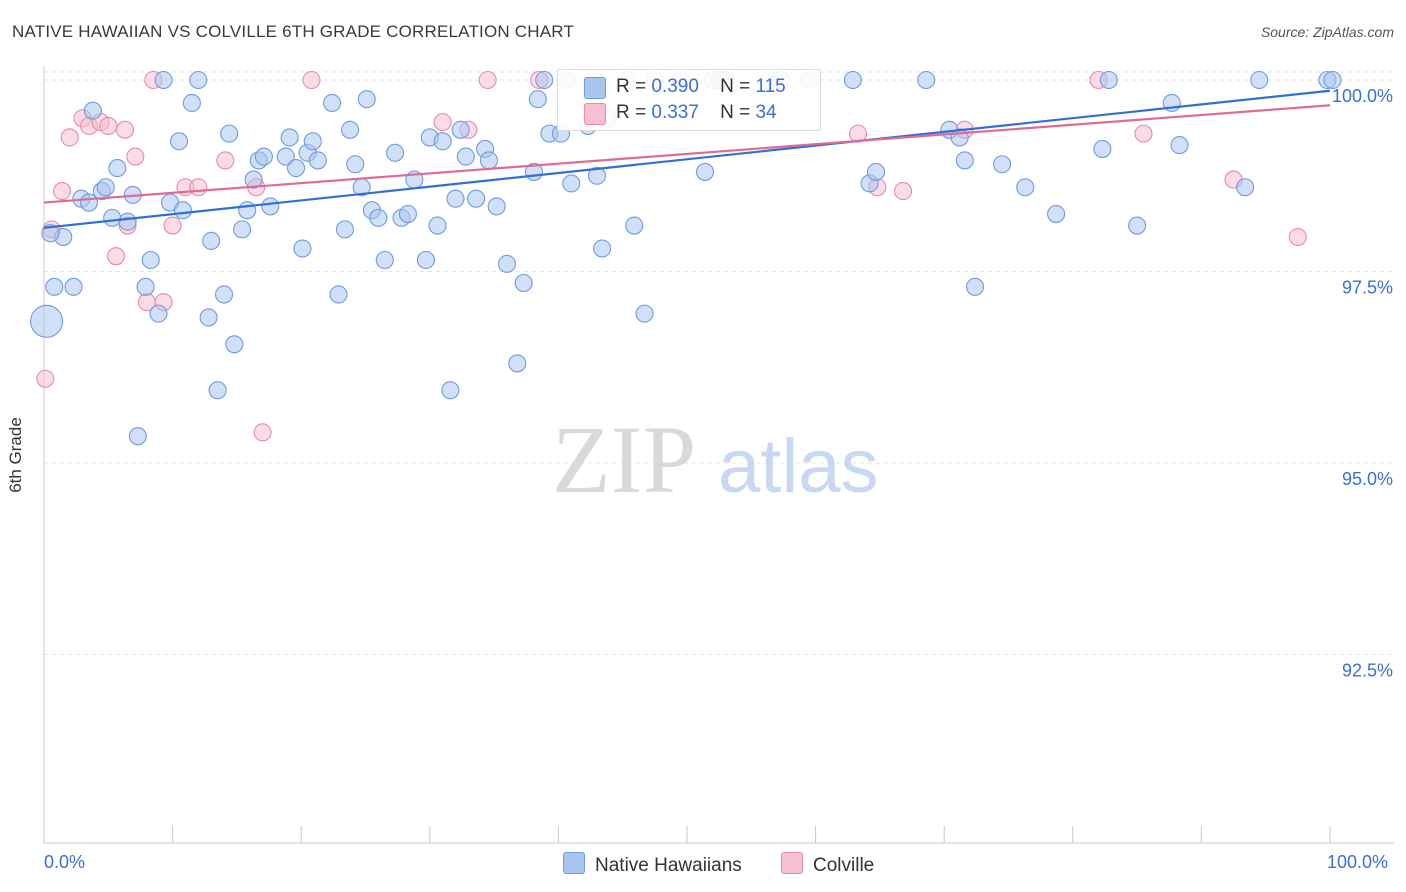  Describe the element at coordinates (1358, 862) in the screenshot. I see `x-tick-label-right: 100.0%` at that location.